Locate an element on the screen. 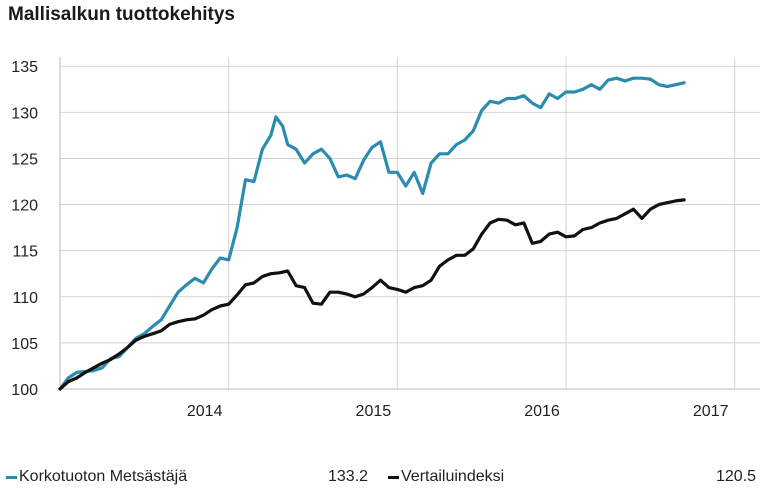 This screenshot has width=766, height=496. y-tick-label-130: 130 is located at coordinates (24, 113).